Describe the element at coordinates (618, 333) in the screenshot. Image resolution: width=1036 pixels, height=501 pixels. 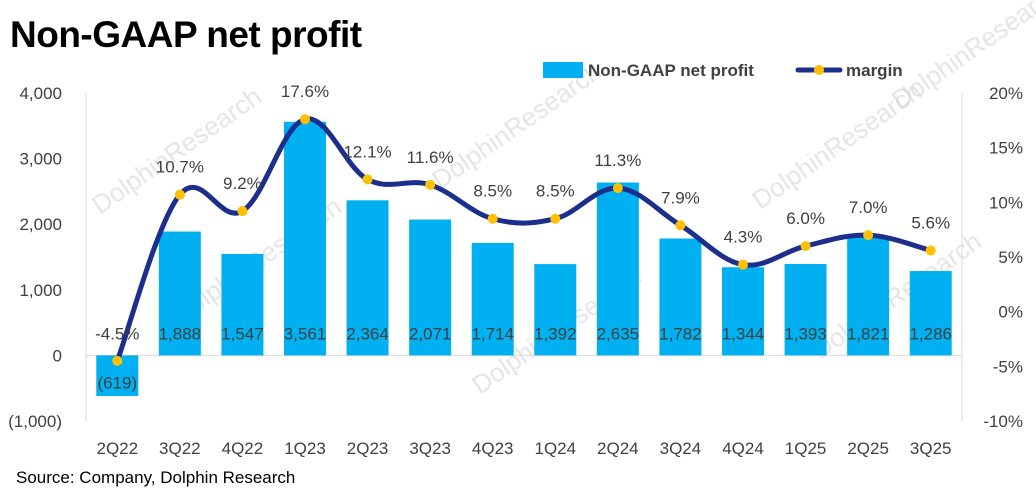
I see `bar-value-label: 2,635` at that location.